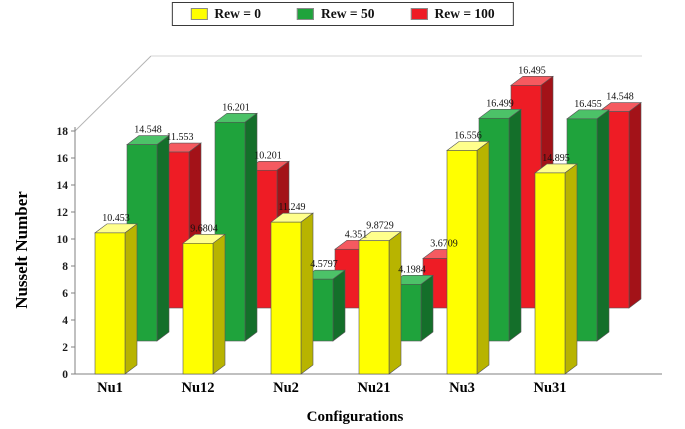  Describe the element at coordinates (63, 186) in the screenshot. I see `y-tick-label: 14` at that location.